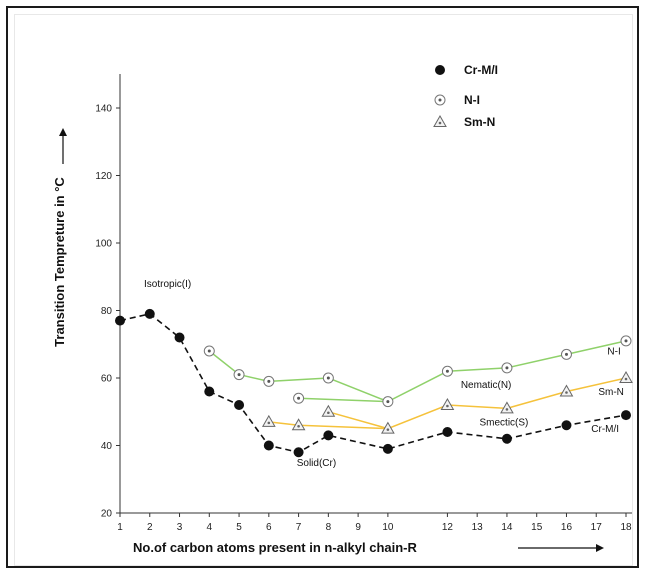  What do you see at coordinates (611, 392) in the screenshot?
I see `annotation-label: Sm-N` at bounding box center [611, 392].